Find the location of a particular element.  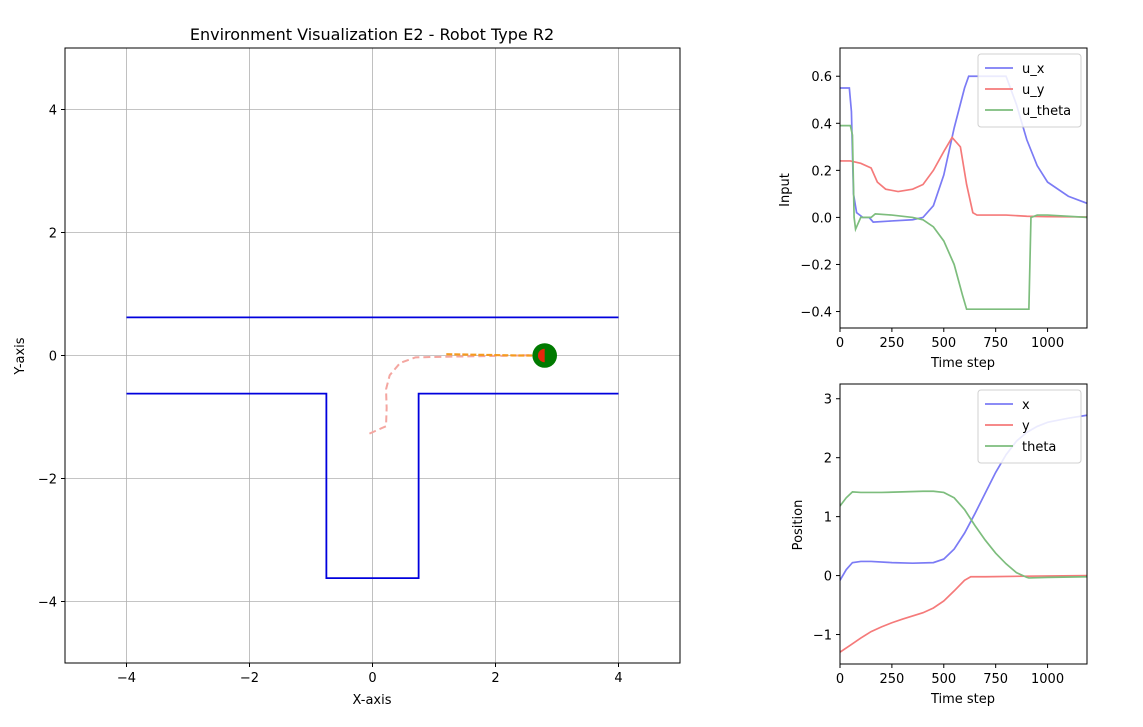

position-ticks: 0 250 500 750 1000 −1 0 1 2 3 is located at coordinates (938, 540).